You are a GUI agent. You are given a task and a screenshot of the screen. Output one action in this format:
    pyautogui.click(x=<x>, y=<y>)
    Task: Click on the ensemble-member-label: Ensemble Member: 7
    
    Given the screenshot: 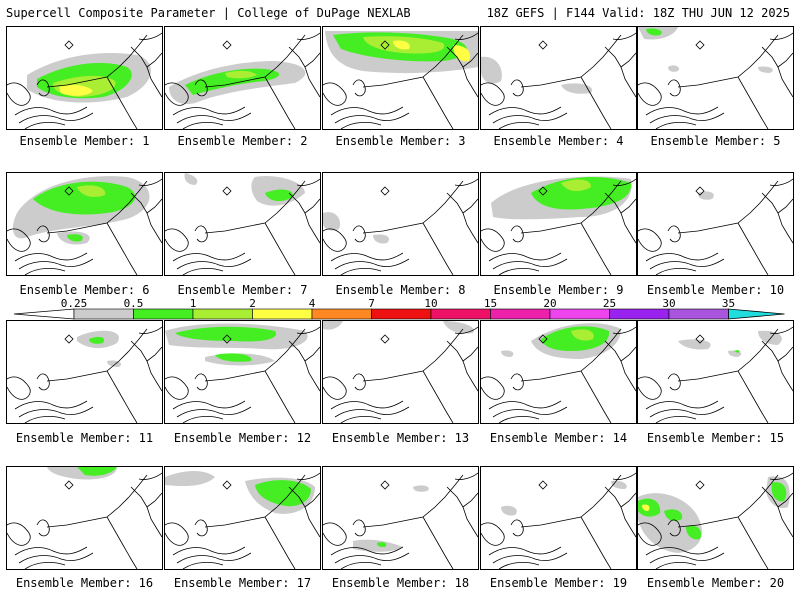 What is the action you would take?
    pyautogui.click(x=242, y=290)
    